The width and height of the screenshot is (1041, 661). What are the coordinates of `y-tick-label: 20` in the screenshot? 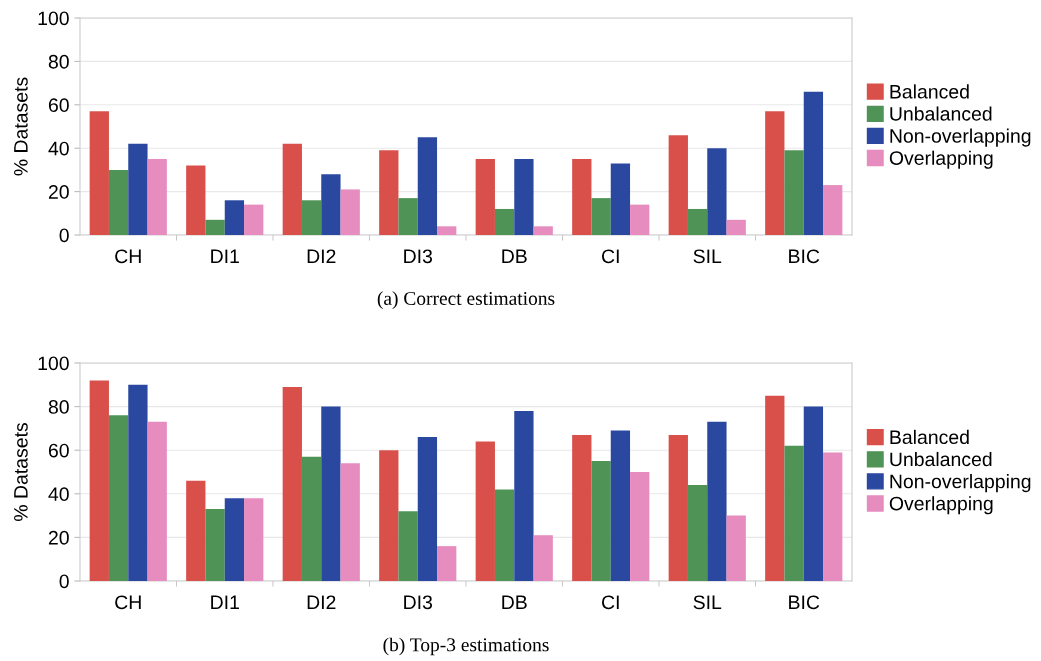 It's located at (58, 537).